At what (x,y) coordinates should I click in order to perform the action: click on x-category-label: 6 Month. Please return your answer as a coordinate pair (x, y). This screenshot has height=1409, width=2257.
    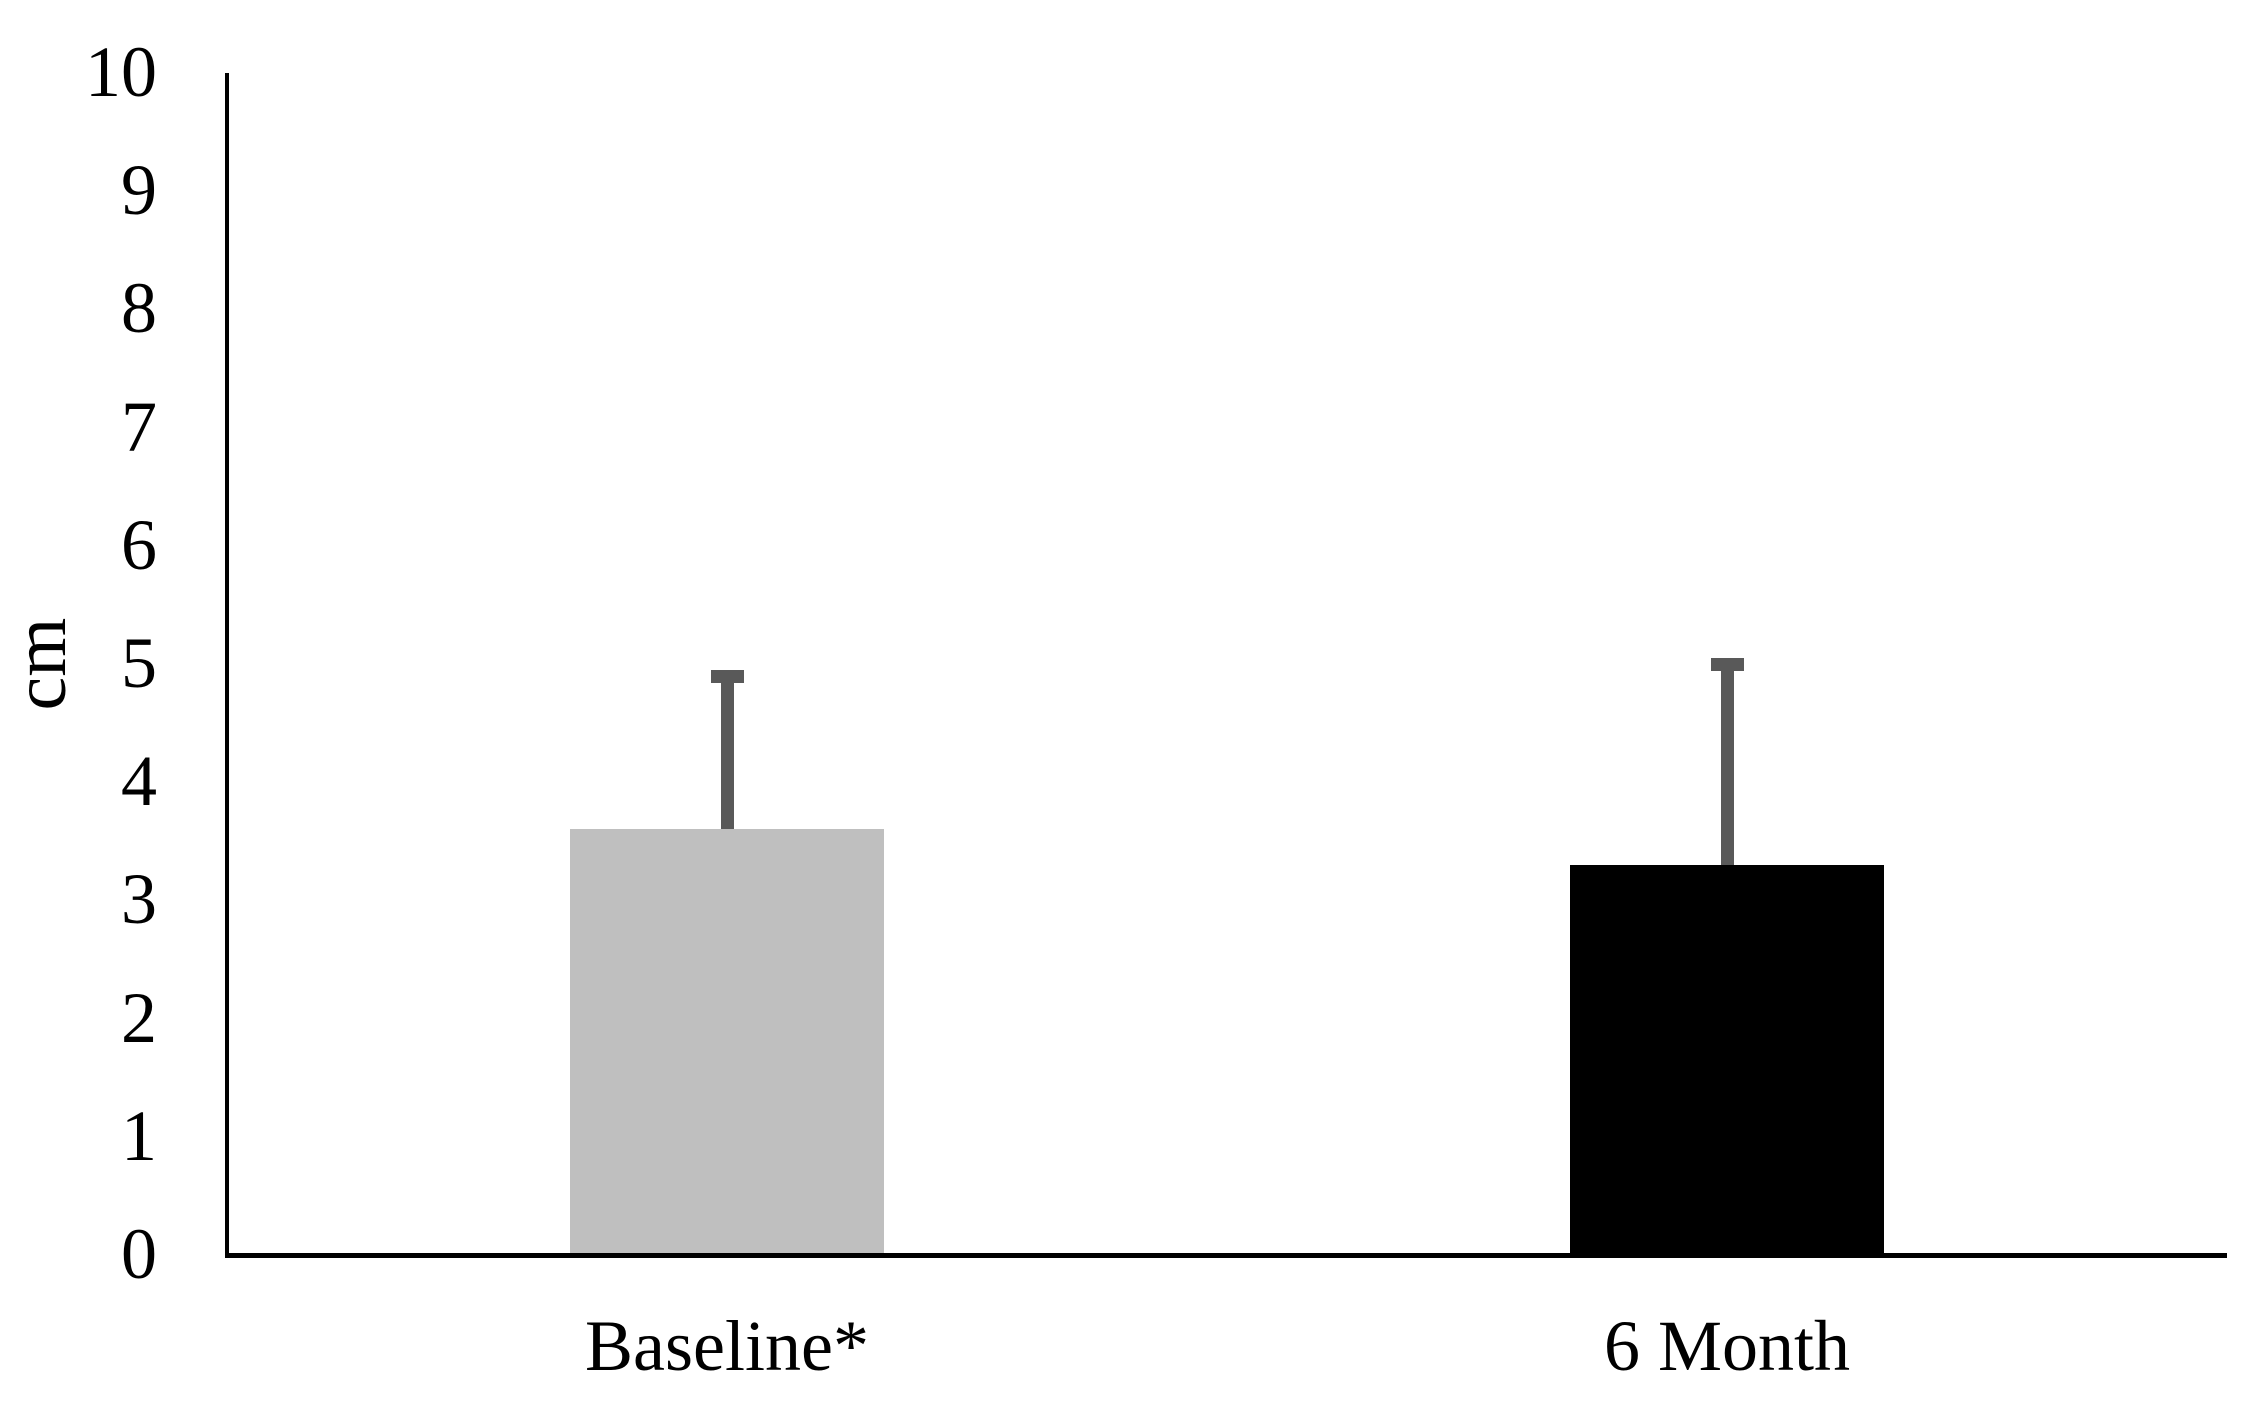
    Looking at the image, I should click on (1727, 1346).